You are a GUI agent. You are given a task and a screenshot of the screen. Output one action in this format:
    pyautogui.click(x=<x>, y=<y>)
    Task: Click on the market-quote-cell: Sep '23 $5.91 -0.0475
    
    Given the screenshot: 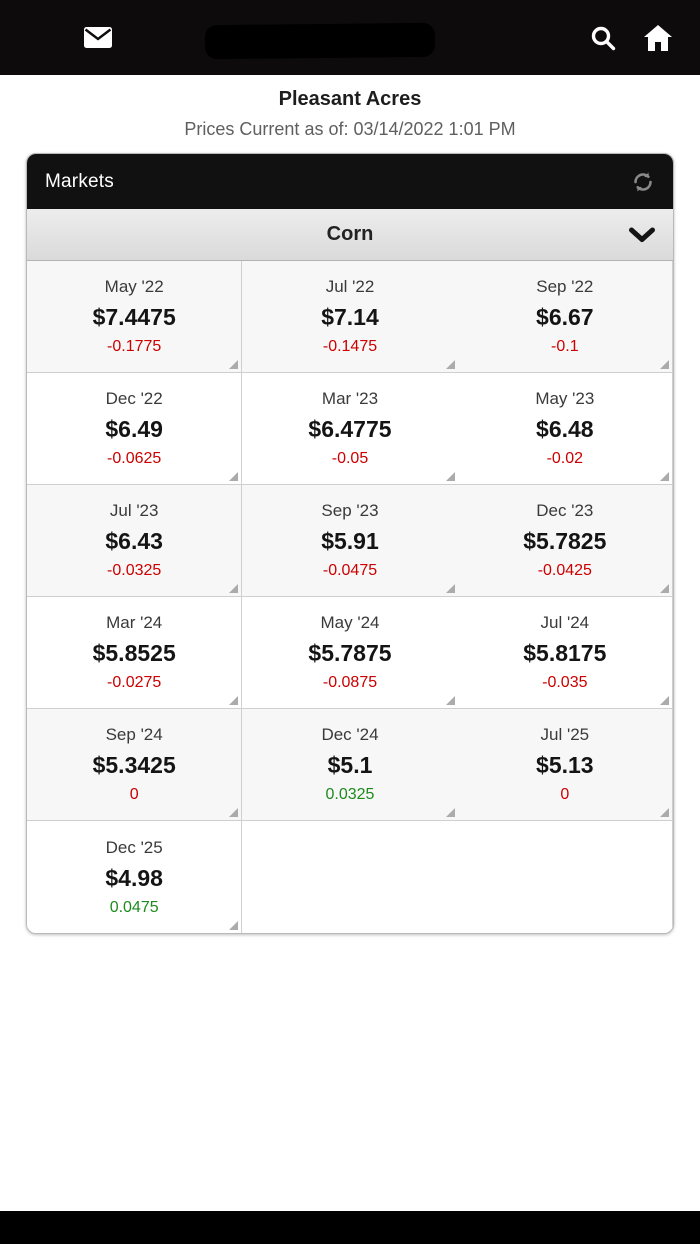 What is the action you would take?
    pyautogui.click(x=350, y=541)
    